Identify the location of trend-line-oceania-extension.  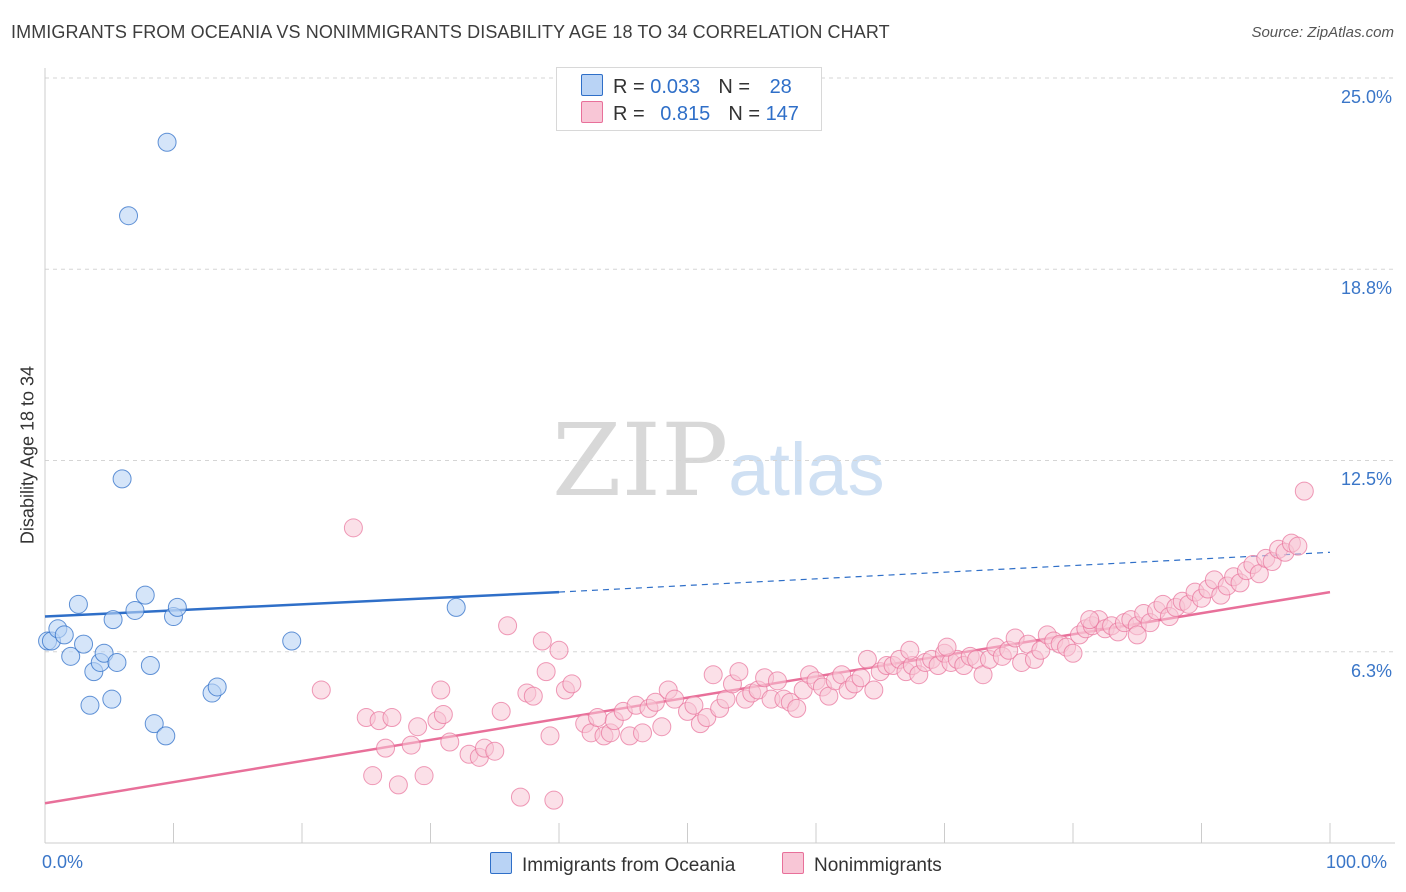
(944, 572).